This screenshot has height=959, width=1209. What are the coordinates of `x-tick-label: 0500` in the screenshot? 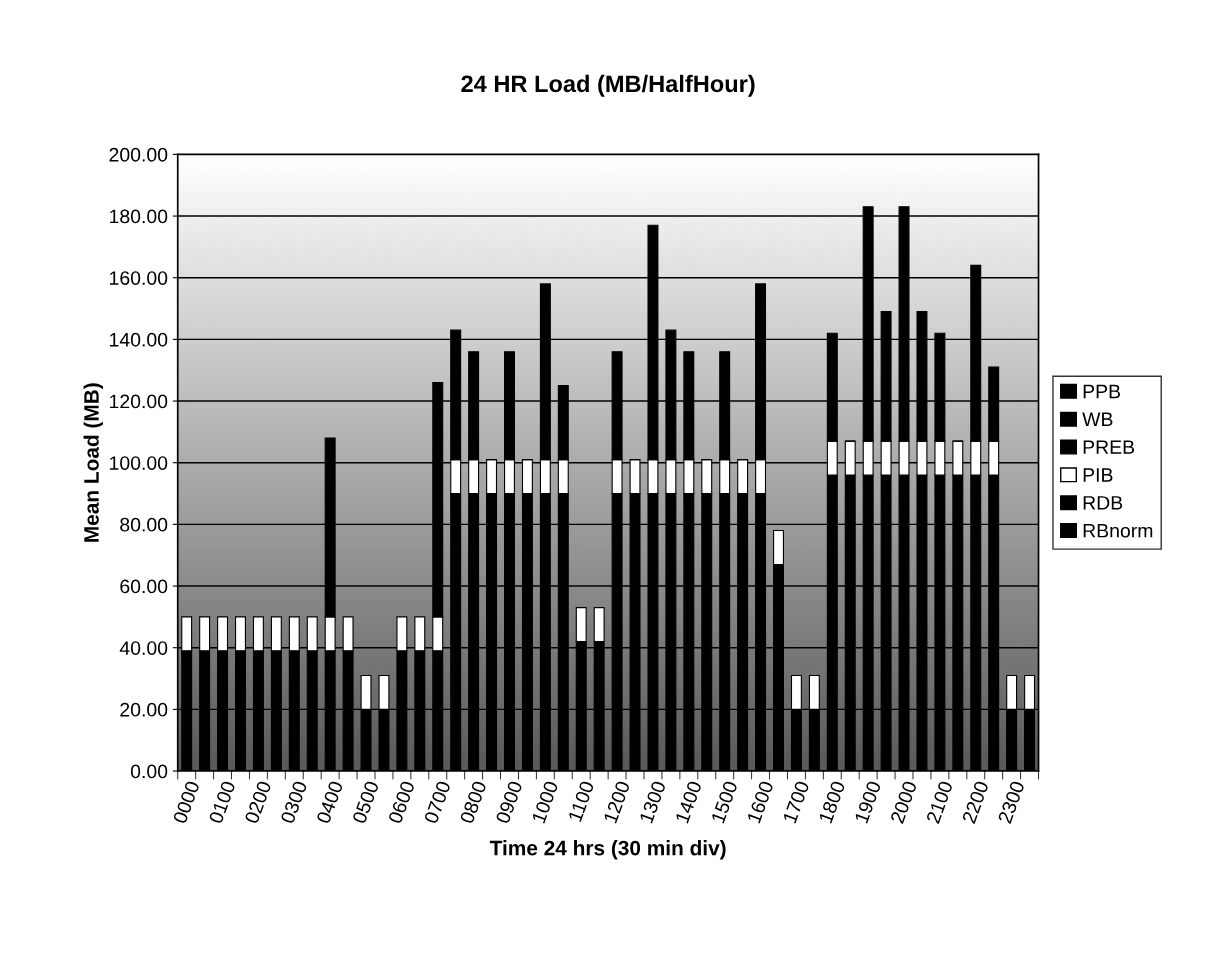 It's located at (365, 802).